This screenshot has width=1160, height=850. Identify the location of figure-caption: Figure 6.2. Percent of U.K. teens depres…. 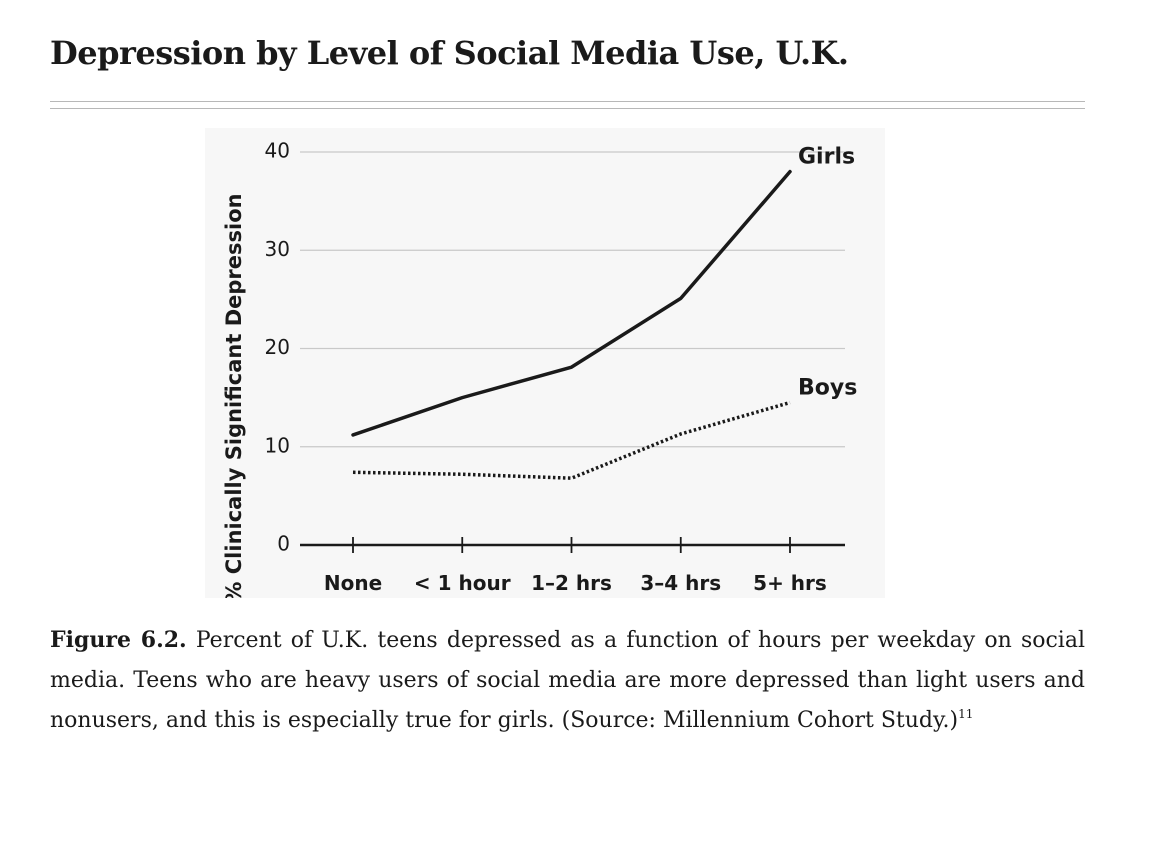
(567, 680).